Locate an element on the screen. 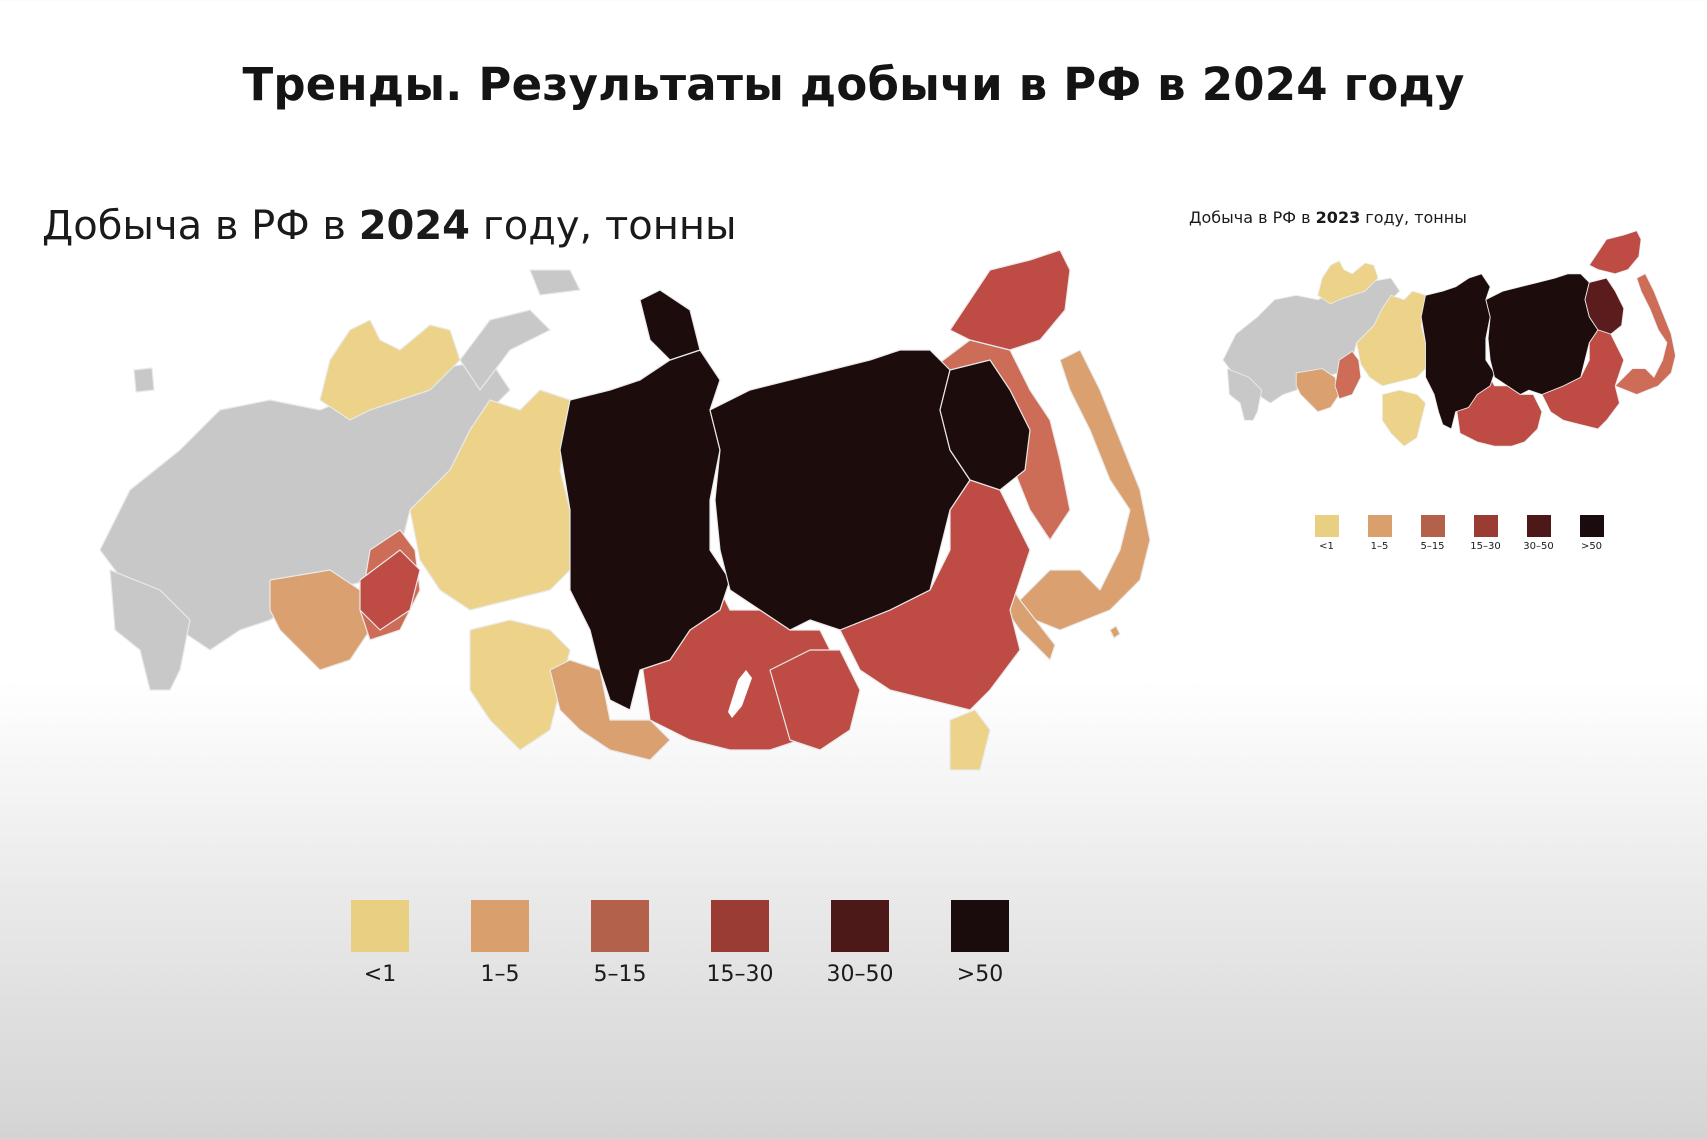 The image size is (1707, 1139). inset-legend: <1 1–5 5–15 15–30 30–50 >50 is located at coordinates (1459, 533).